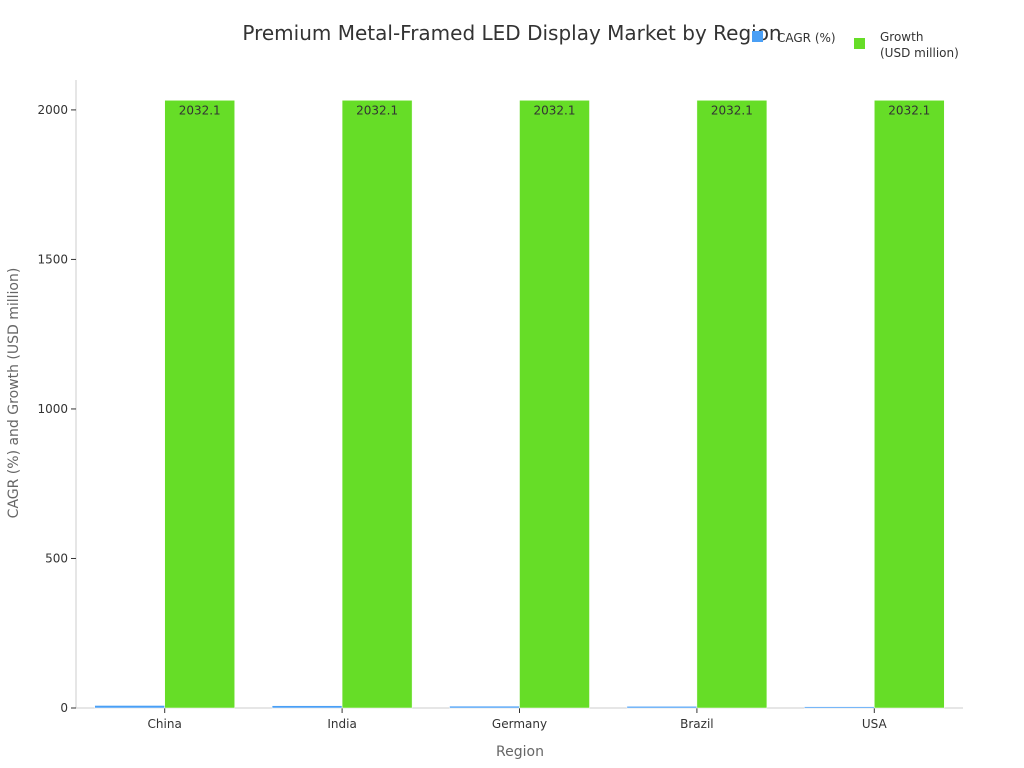  I want to click on data-labels: 2032.1 2032.1 2032.1 2032.1 2032.1, so click(555, 110).